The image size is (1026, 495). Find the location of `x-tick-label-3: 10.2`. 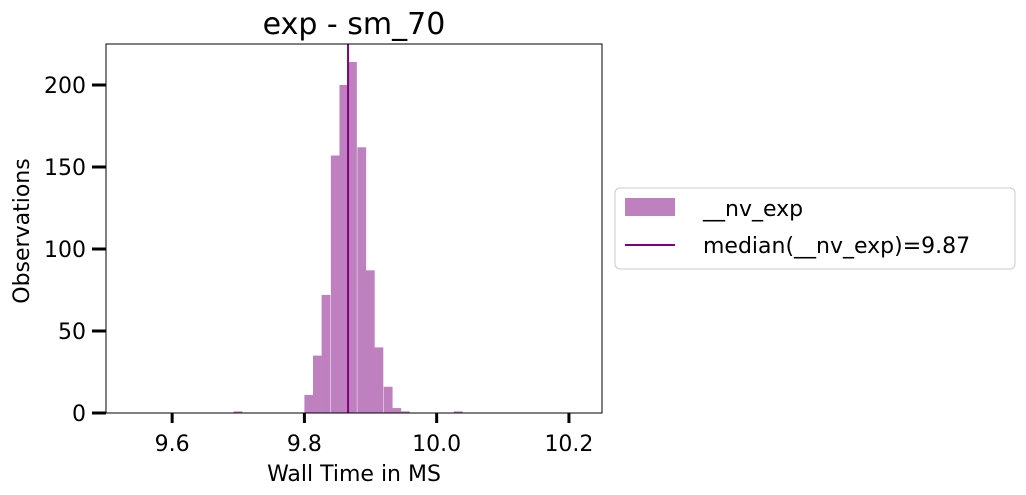

x-tick-label-3: 10.2 is located at coordinates (568, 444).